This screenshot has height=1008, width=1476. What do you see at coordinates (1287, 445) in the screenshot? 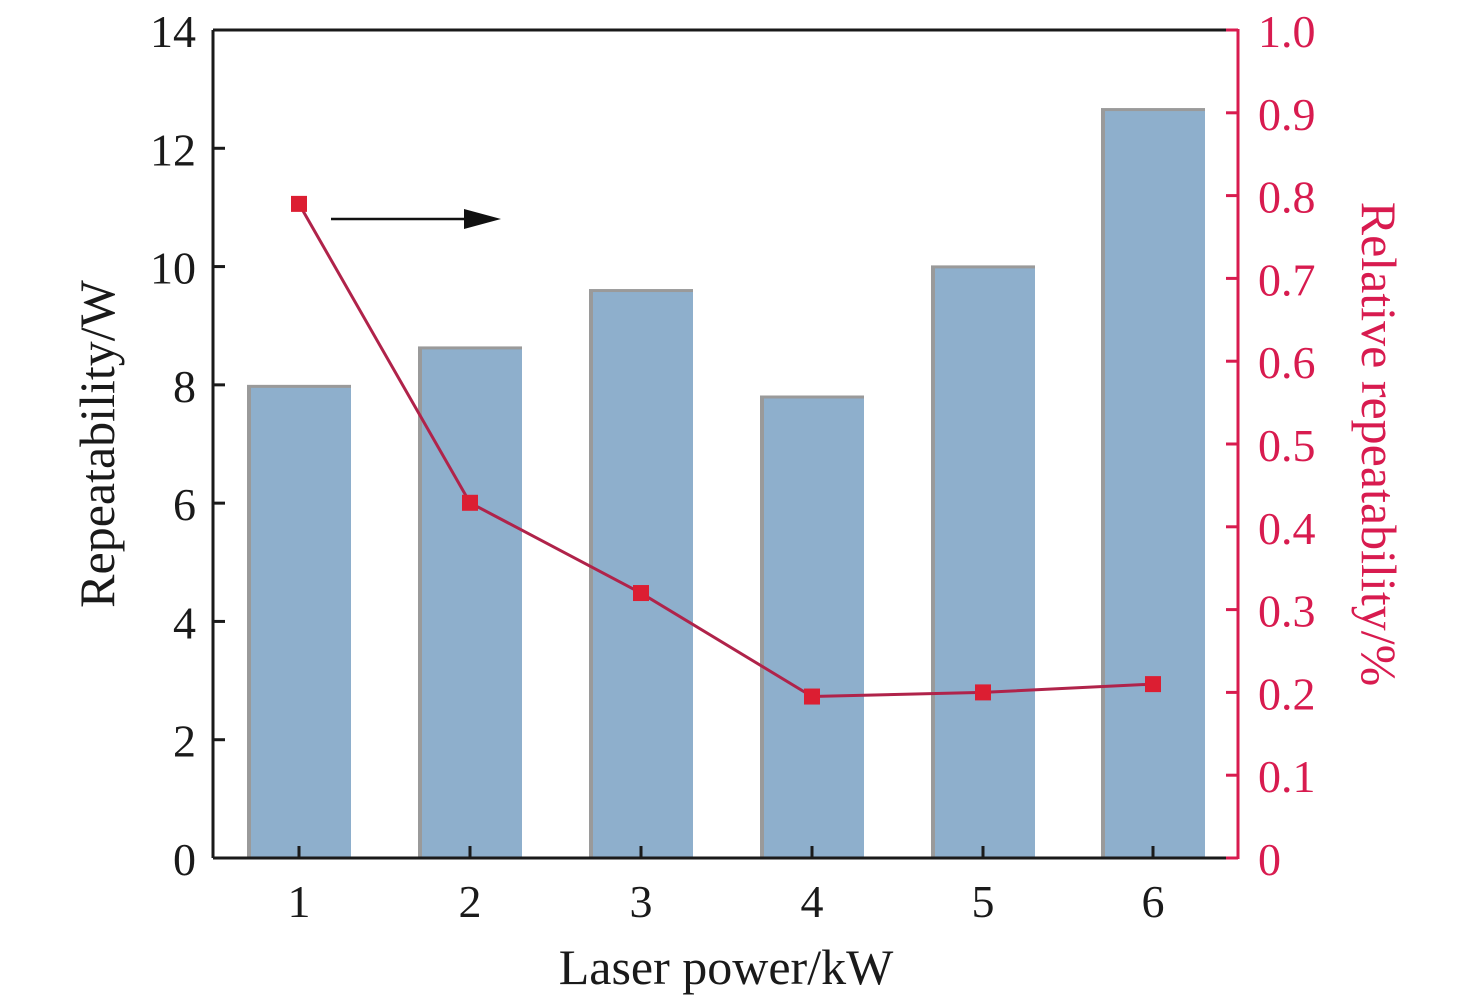
I see `right-tick-label: 0.5` at bounding box center [1287, 445].